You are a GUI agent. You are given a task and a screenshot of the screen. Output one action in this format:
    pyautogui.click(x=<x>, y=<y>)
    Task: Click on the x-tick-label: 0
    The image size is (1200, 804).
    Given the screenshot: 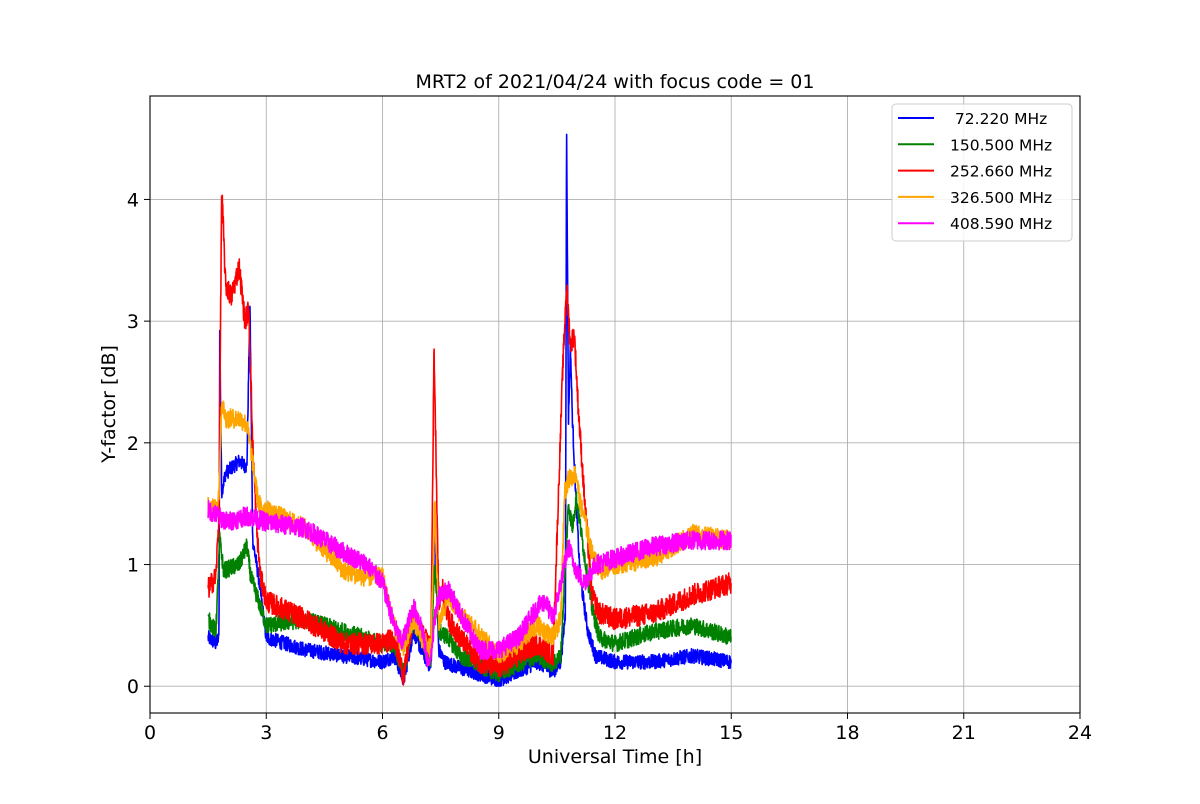 What is the action you would take?
    pyautogui.click(x=150, y=733)
    